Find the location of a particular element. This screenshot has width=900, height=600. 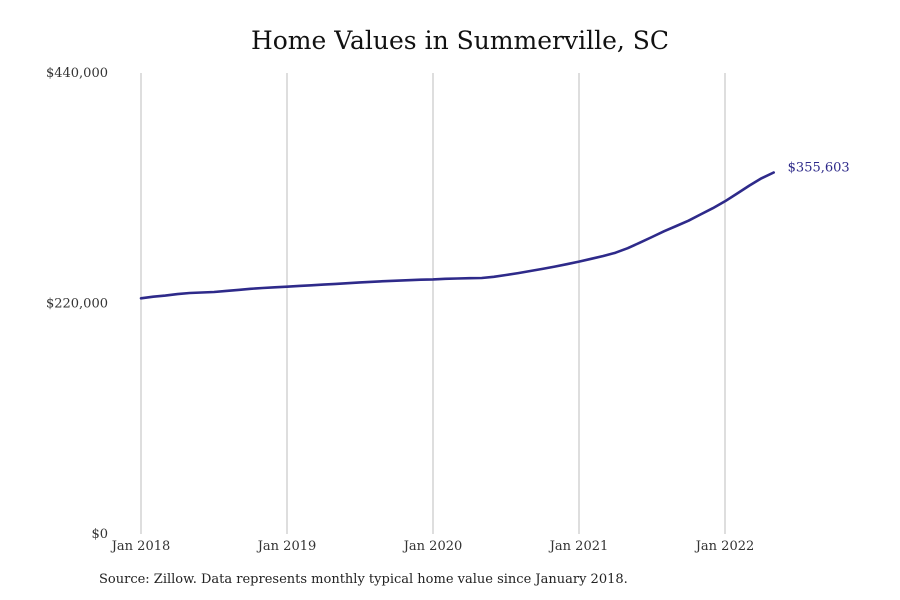

y-tick-label-1: $220,000 is located at coordinates (77, 304).